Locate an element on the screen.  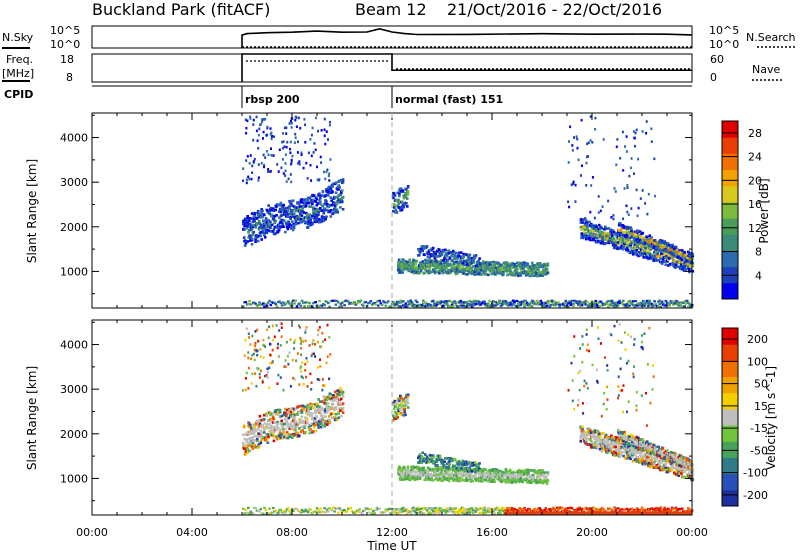
nave-label: Nave is located at coordinates (766, 69).